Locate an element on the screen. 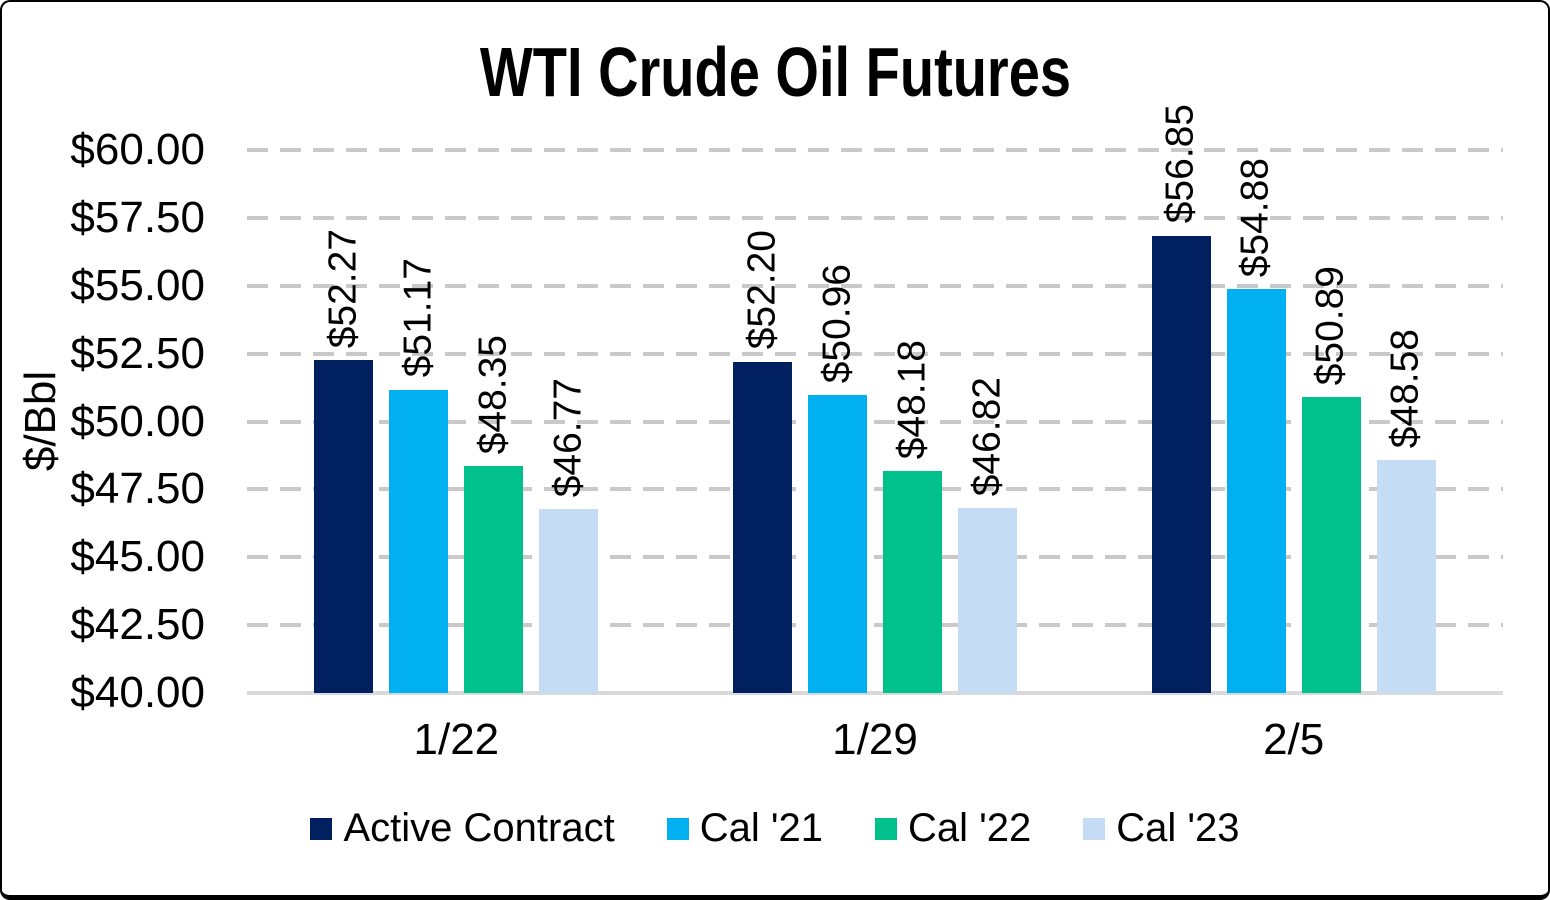  gridline-47.5 is located at coordinates (875, 489).